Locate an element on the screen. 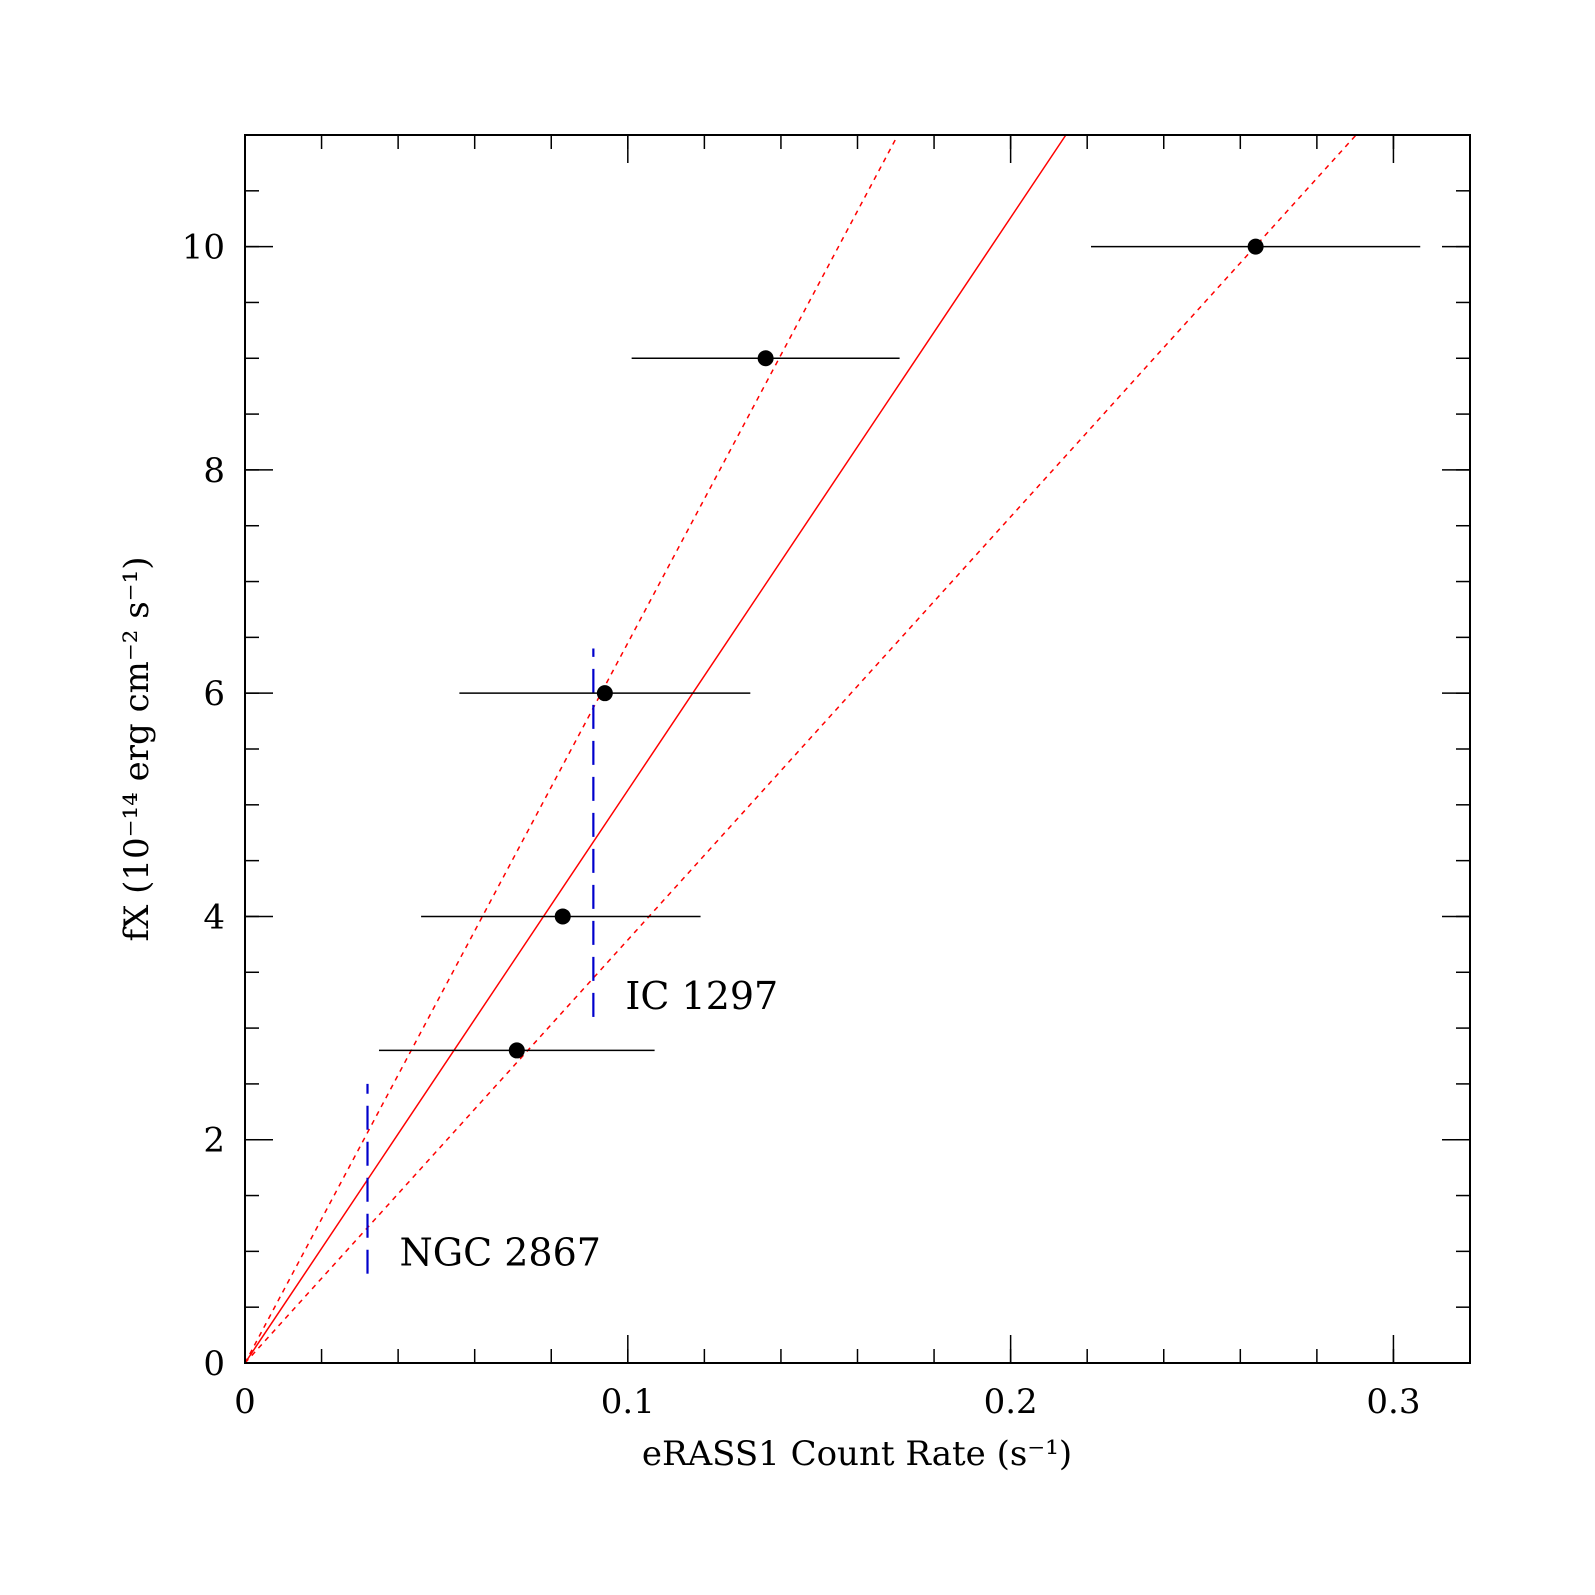 Image resolution: width=1595 pixels, height=1595 pixels. marker-labels-group: NGC 2867 IC 1297 is located at coordinates (589, 1124).